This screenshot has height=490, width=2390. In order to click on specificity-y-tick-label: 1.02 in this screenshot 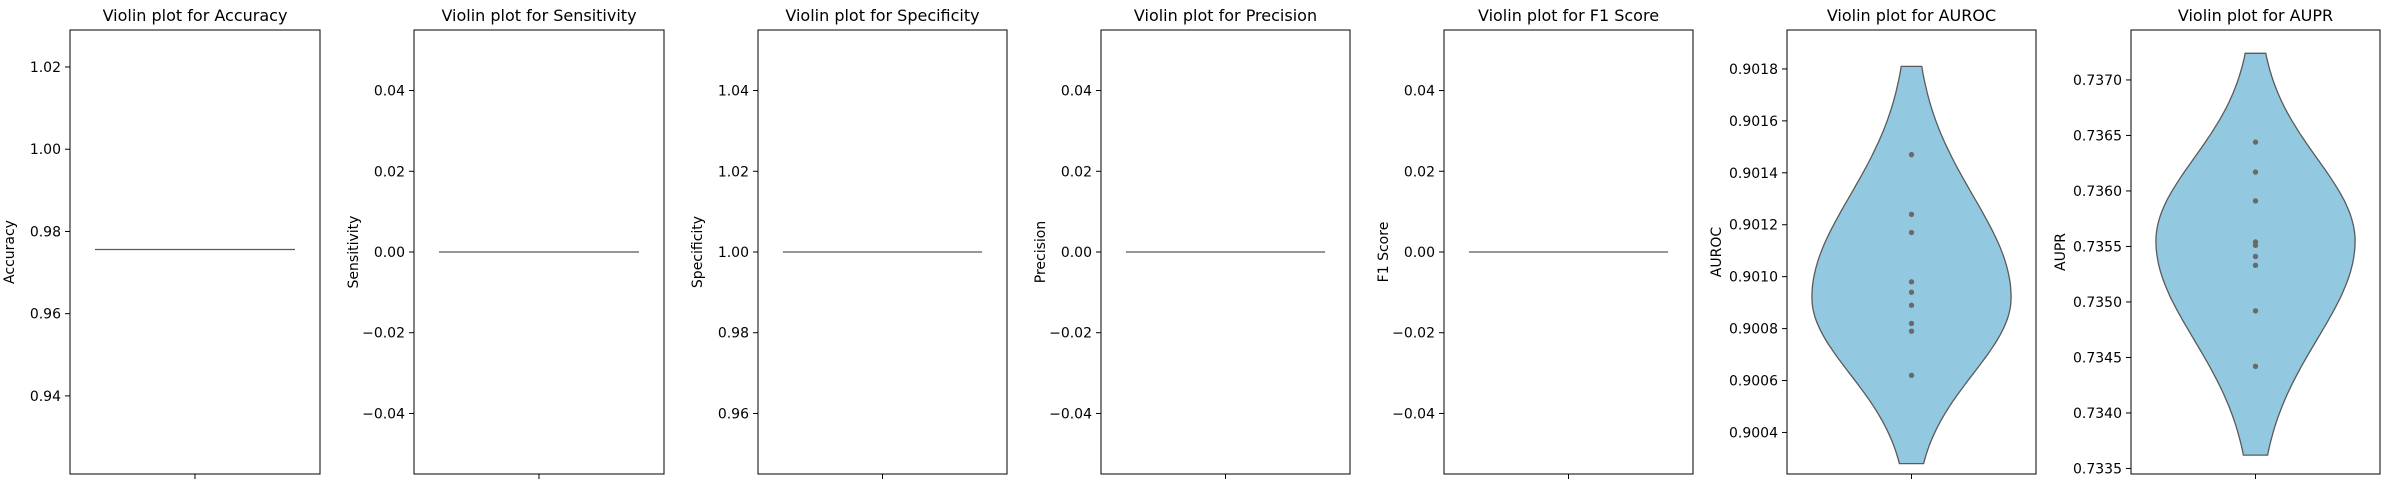, I will do `click(733, 172)`.